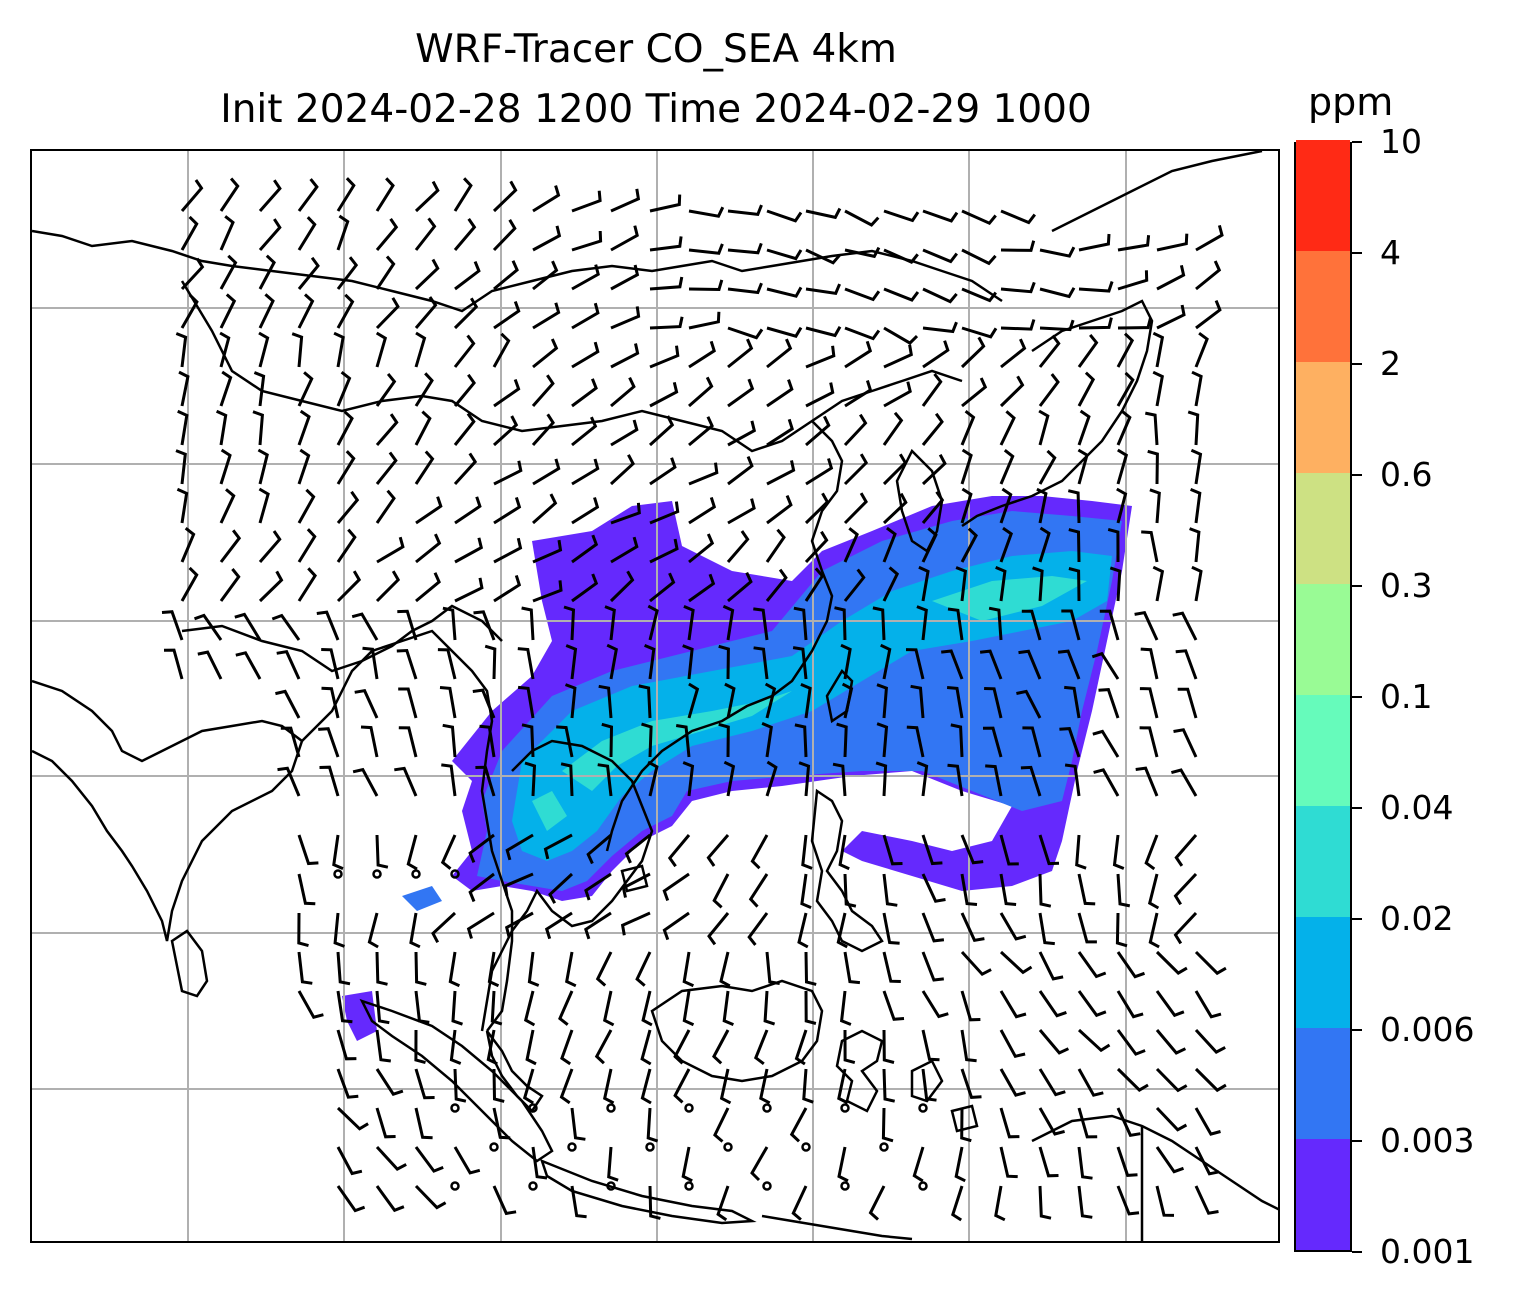 Image resolution: width=1528 pixels, height=1306 pixels. Describe the element at coordinates (847, 870) in the screenshot. I see `coast-philippines` at that location.